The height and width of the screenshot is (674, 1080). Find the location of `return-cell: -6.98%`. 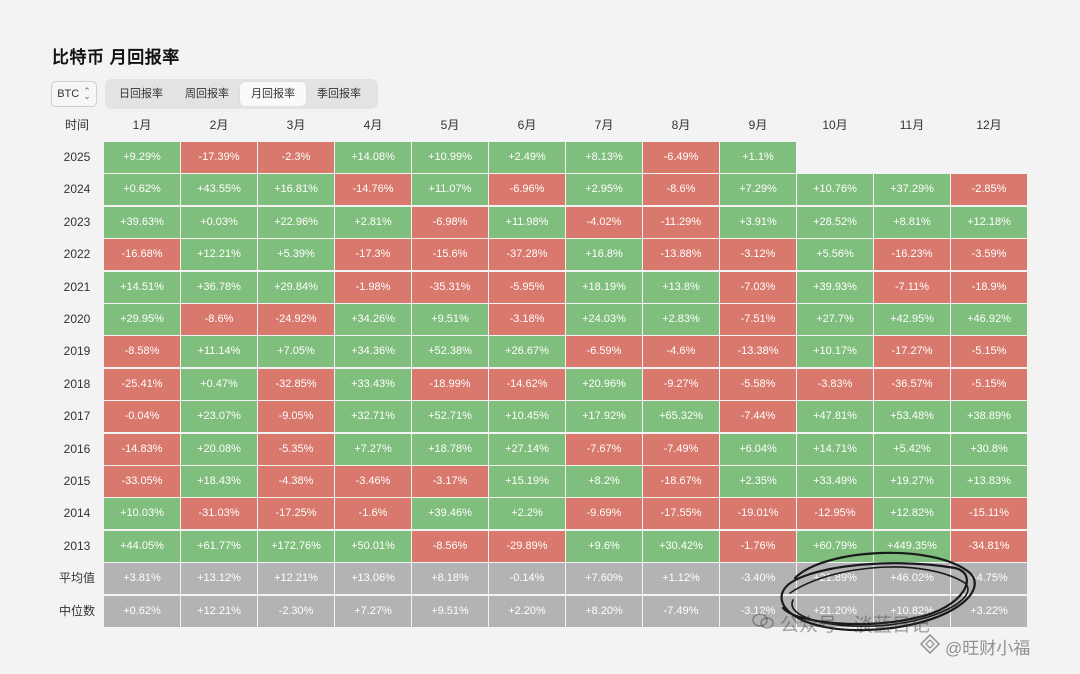

return-cell: -6.98% is located at coordinates (450, 222).